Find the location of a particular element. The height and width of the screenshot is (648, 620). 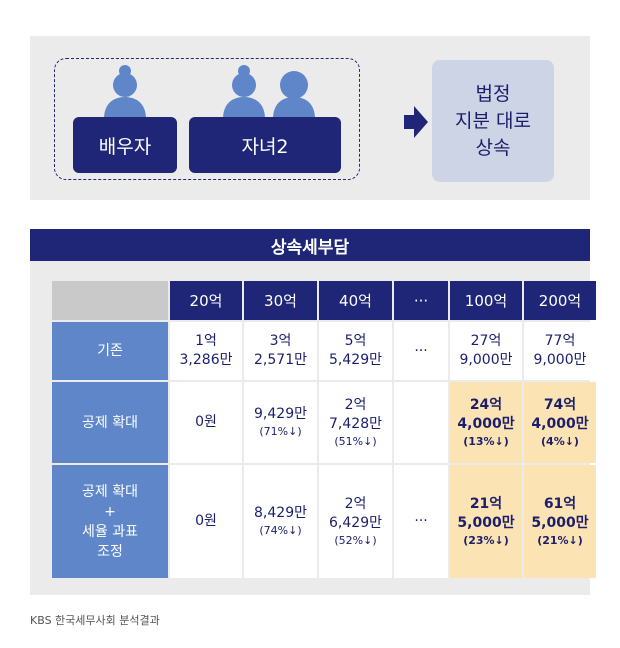

table-cell is located at coordinates (421, 422).